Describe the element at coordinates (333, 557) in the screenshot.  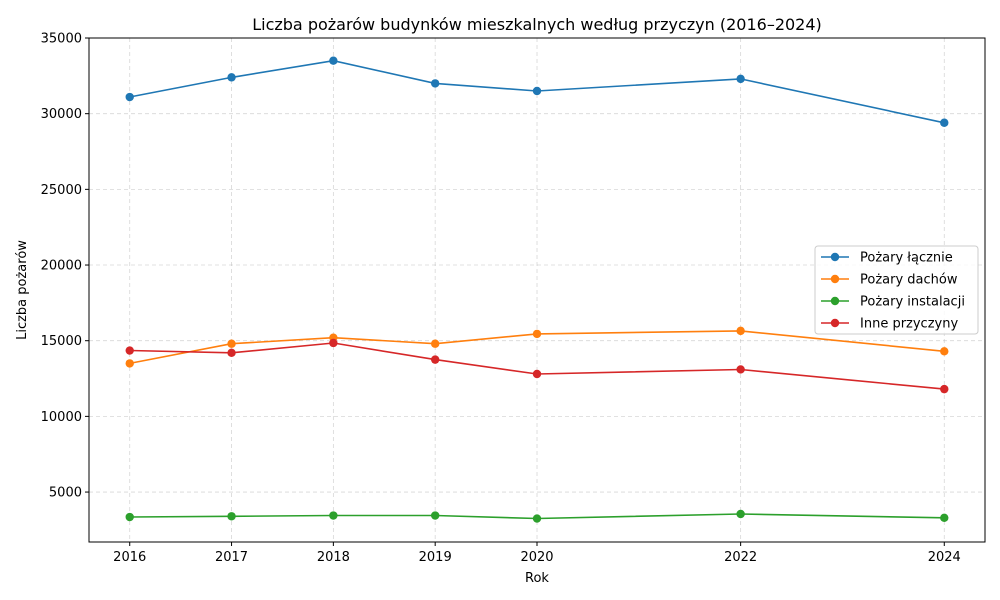
I see `x-tick-label: 2018` at that location.